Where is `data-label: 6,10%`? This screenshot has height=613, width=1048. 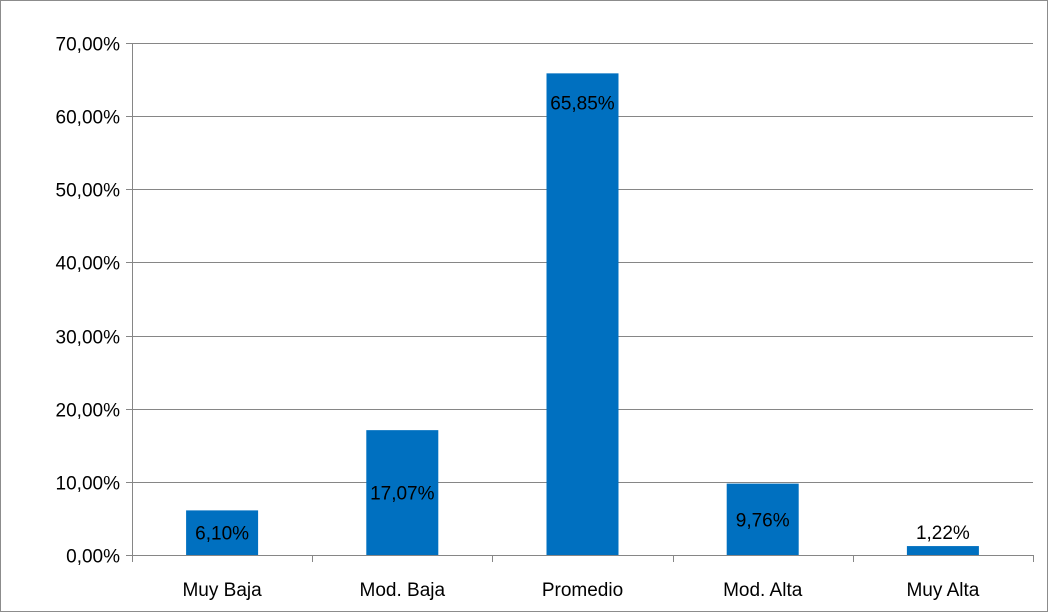 data-label: 6,10% is located at coordinates (222, 534).